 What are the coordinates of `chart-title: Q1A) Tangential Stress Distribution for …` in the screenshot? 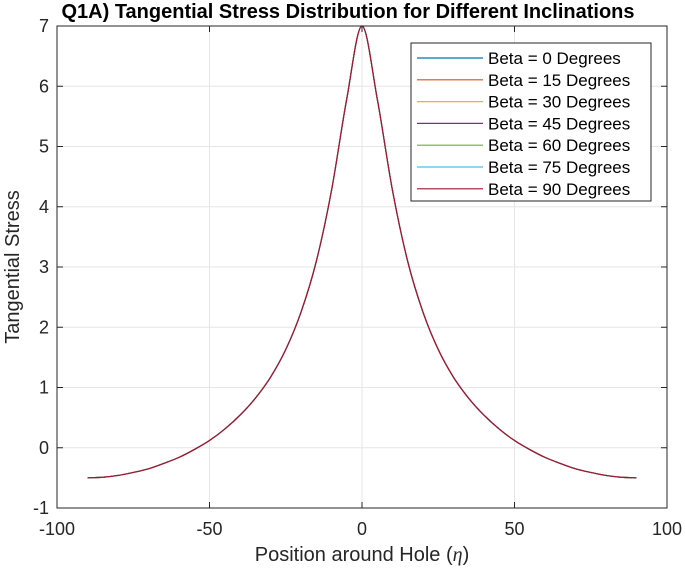 It's located at (347, 12).